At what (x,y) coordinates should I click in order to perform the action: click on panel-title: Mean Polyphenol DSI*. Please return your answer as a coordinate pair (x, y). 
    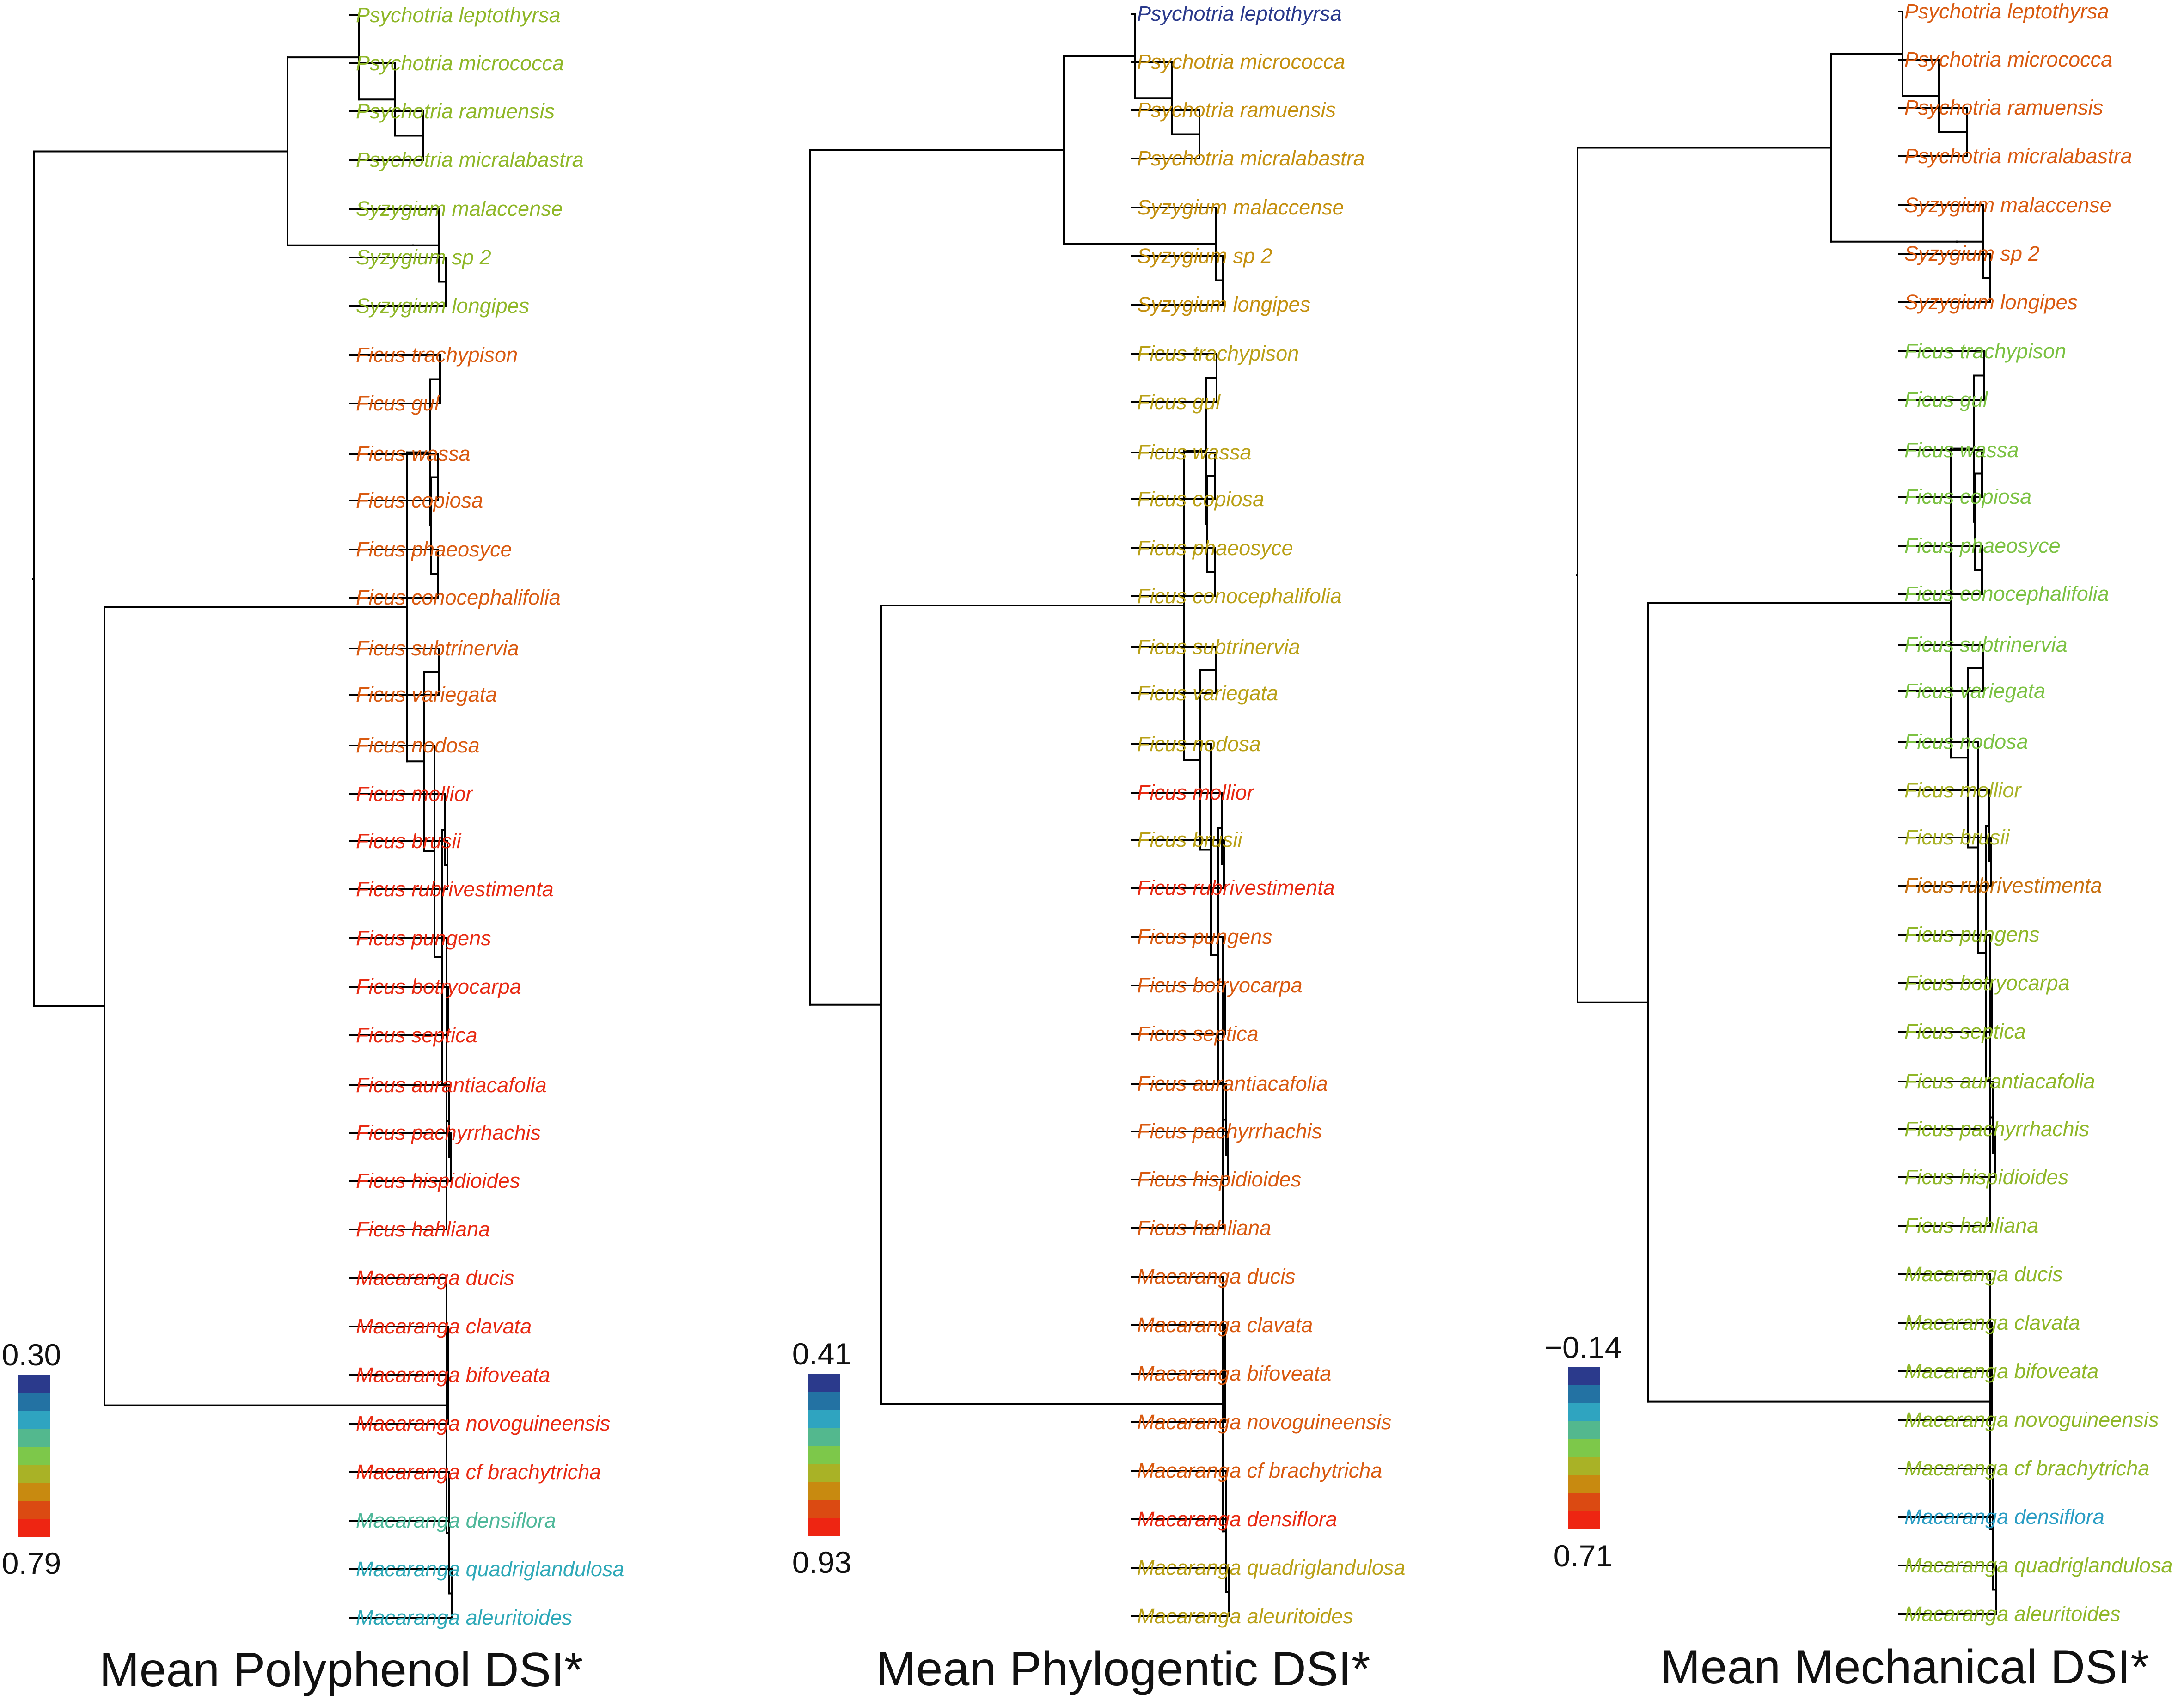
    Looking at the image, I should click on (341, 1670).